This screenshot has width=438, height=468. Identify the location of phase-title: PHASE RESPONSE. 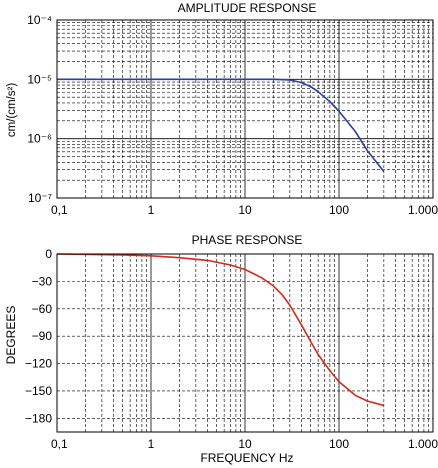
(247, 240).